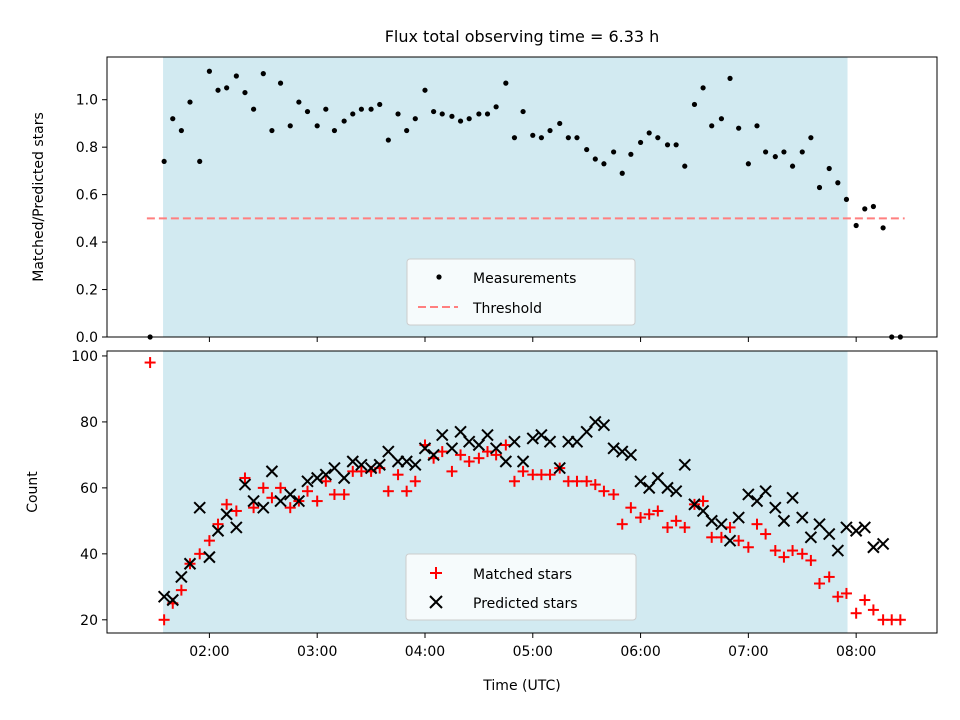 This screenshot has height=720, width=960. I want to click on legend-label-measurements: Measurements, so click(524, 279).